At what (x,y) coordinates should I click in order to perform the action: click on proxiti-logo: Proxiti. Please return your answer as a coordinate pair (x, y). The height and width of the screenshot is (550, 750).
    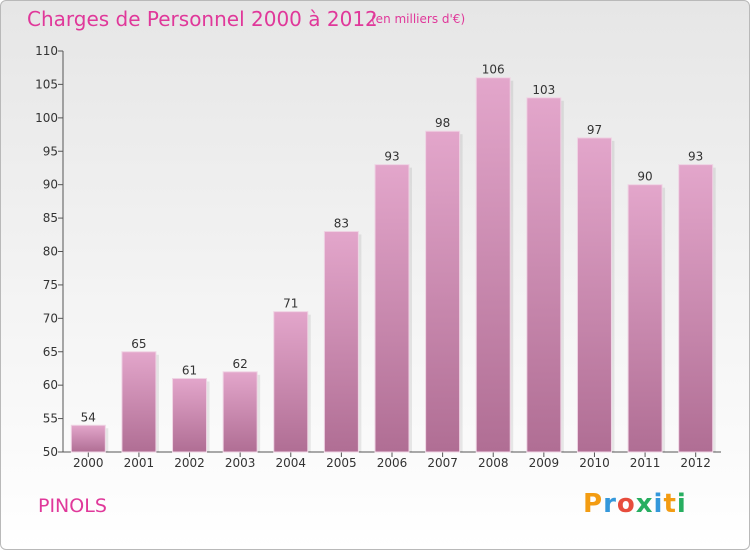
    Looking at the image, I should click on (635, 504).